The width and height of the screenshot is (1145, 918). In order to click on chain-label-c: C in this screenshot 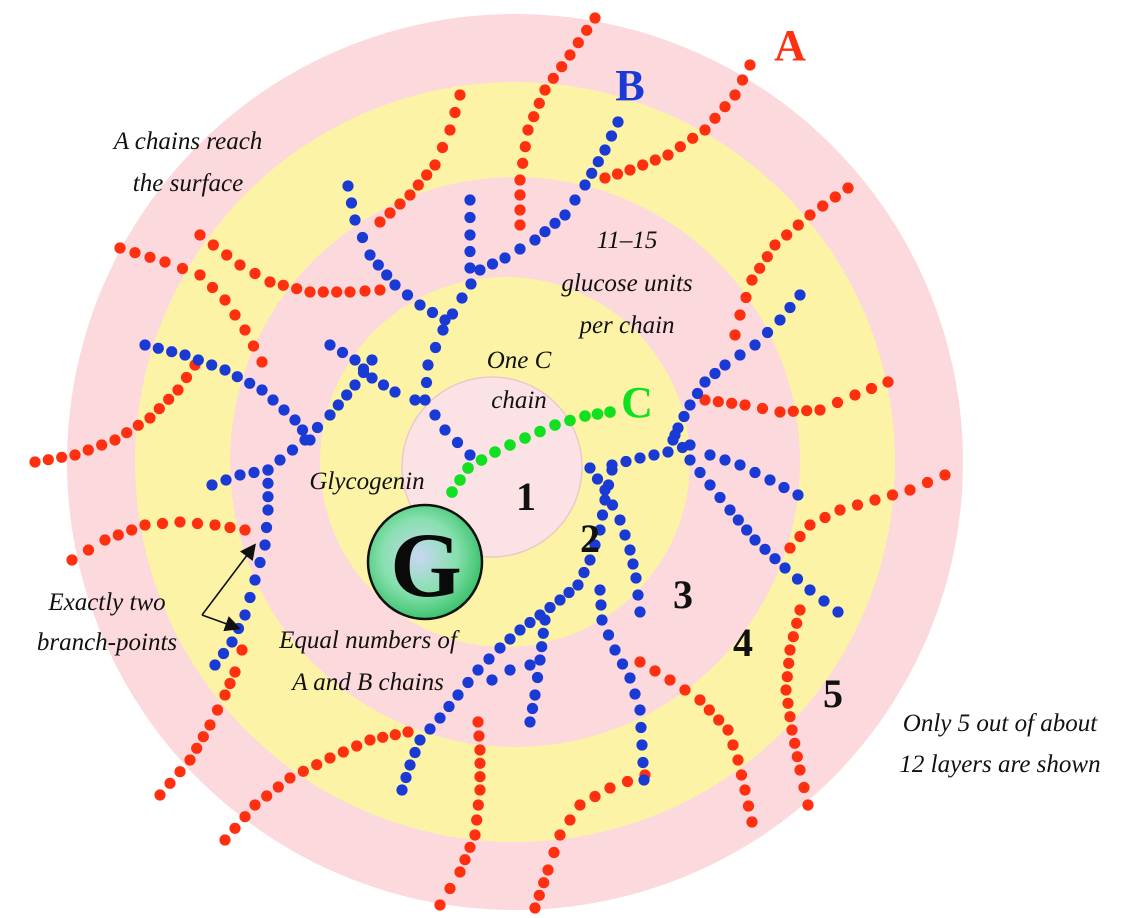, I will do `click(637, 402)`.